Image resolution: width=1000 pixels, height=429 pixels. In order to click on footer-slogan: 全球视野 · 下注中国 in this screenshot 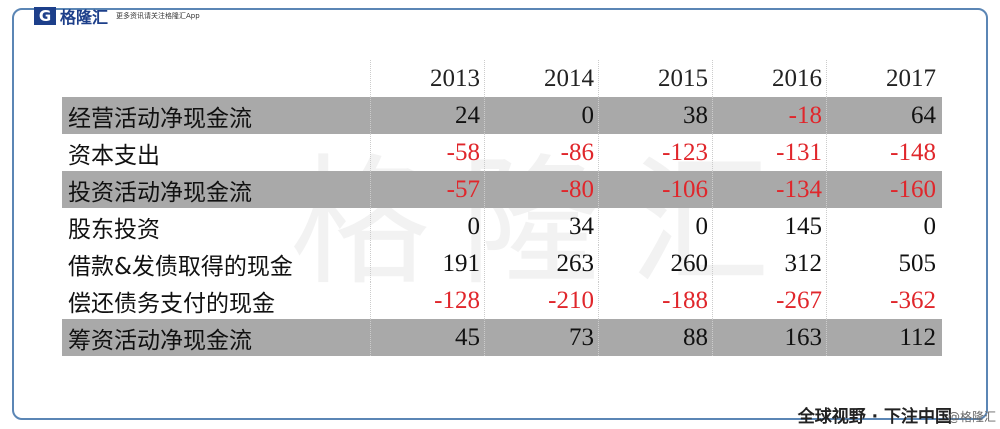, I will do `click(874, 417)`.